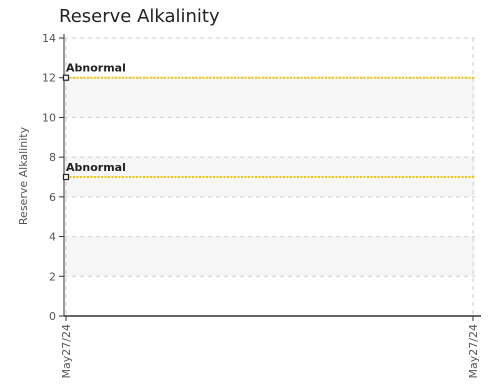 The width and height of the screenshot is (495, 384). I want to click on y-axis-title: Reserve Alkalinity, so click(23, 175).